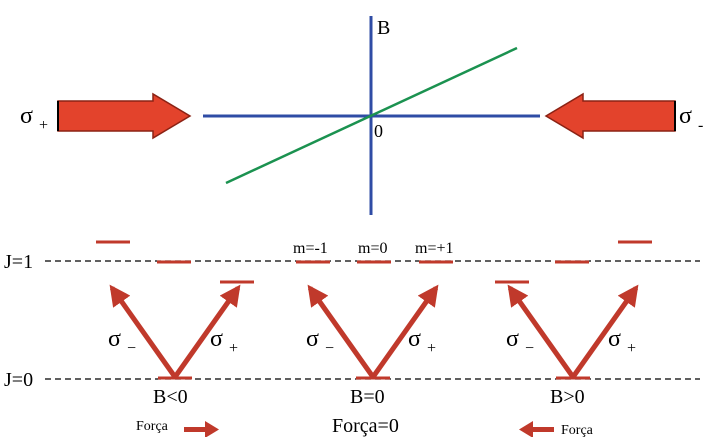  Describe the element at coordinates (18, 262) in the screenshot. I see `label-j1: J=1` at that location.